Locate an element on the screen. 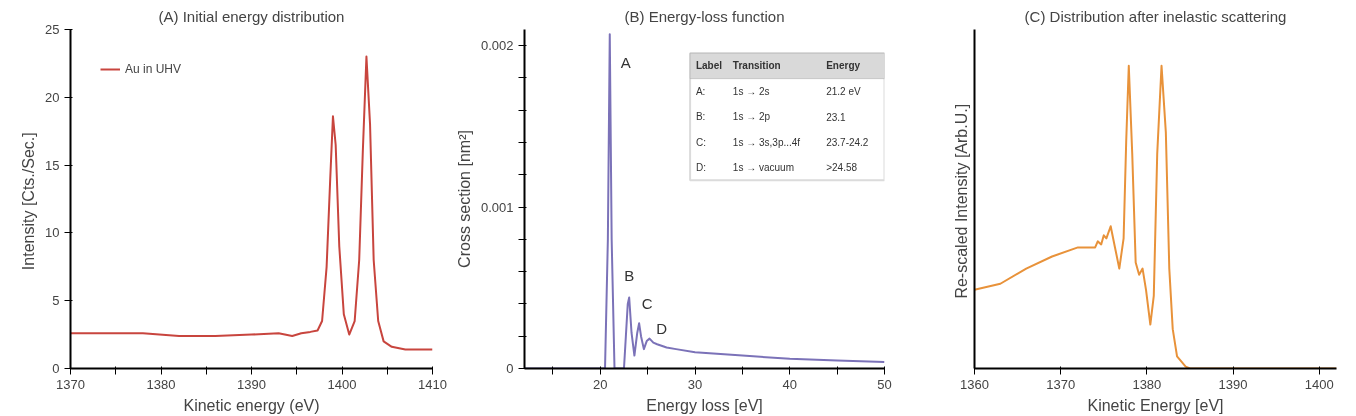 The image size is (1356, 416). annotation: >24.58 is located at coordinates (842, 168).